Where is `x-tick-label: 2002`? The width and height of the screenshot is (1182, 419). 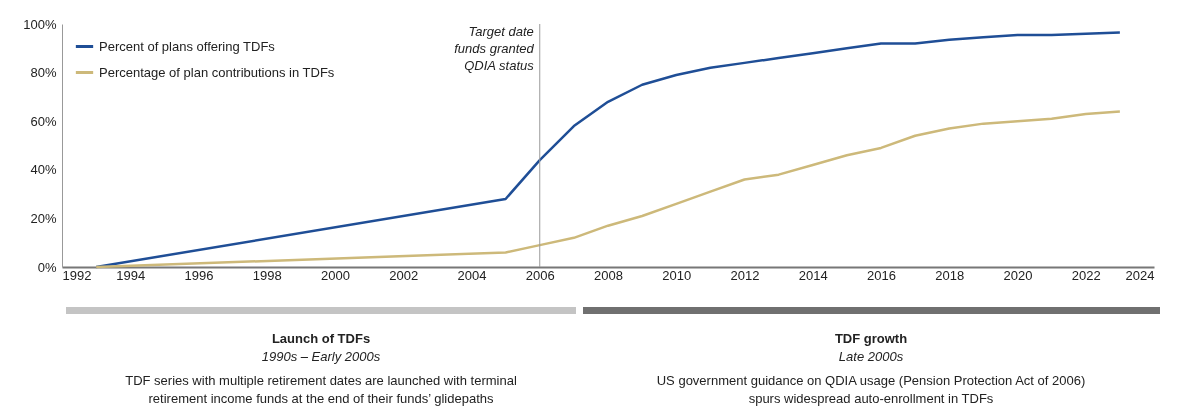 x-tick-label: 2002 is located at coordinates (404, 275).